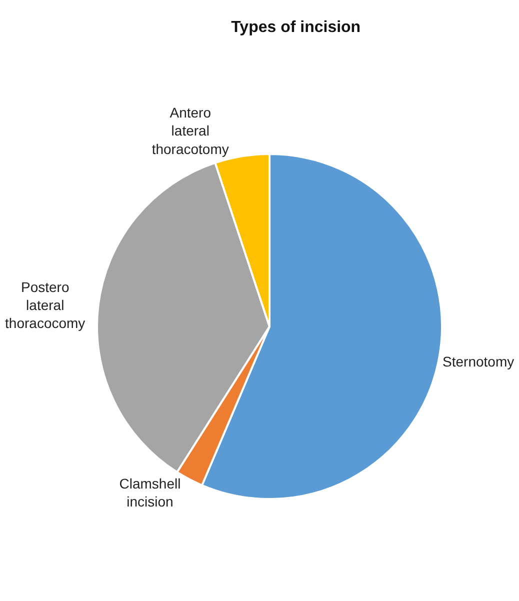 This screenshot has width=519, height=601. What do you see at coordinates (45, 305) in the screenshot?
I see `slice-label: Postero lateral thoracocomy` at bounding box center [45, 305].